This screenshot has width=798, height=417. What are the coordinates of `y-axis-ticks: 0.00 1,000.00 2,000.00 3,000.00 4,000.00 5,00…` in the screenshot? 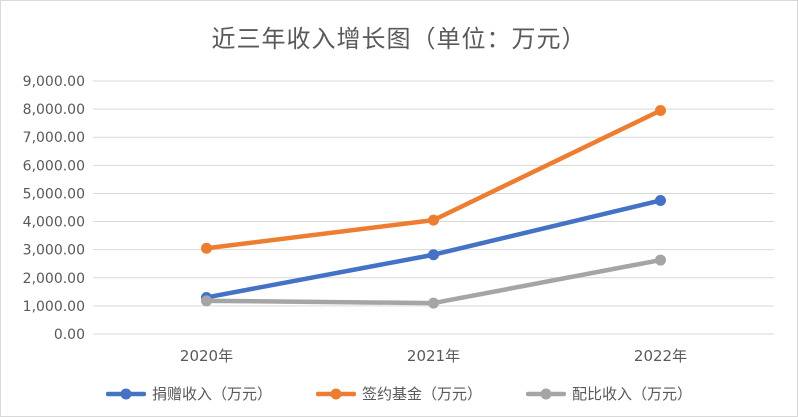 It's located at (54, 208).